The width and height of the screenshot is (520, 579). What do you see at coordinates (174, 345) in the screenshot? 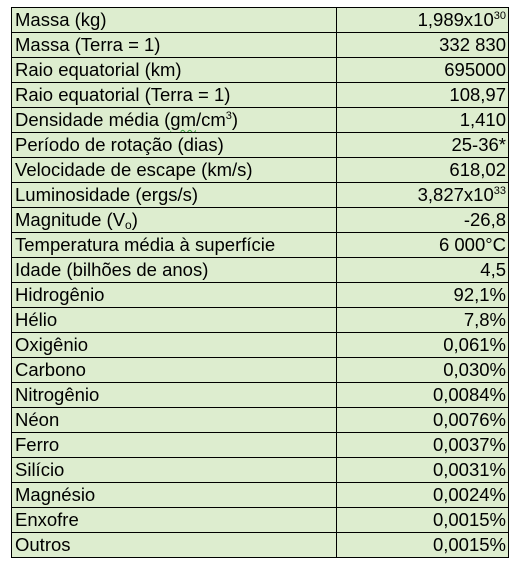
I see `row-label: Oxigênio` at bounding box center [174, 345].